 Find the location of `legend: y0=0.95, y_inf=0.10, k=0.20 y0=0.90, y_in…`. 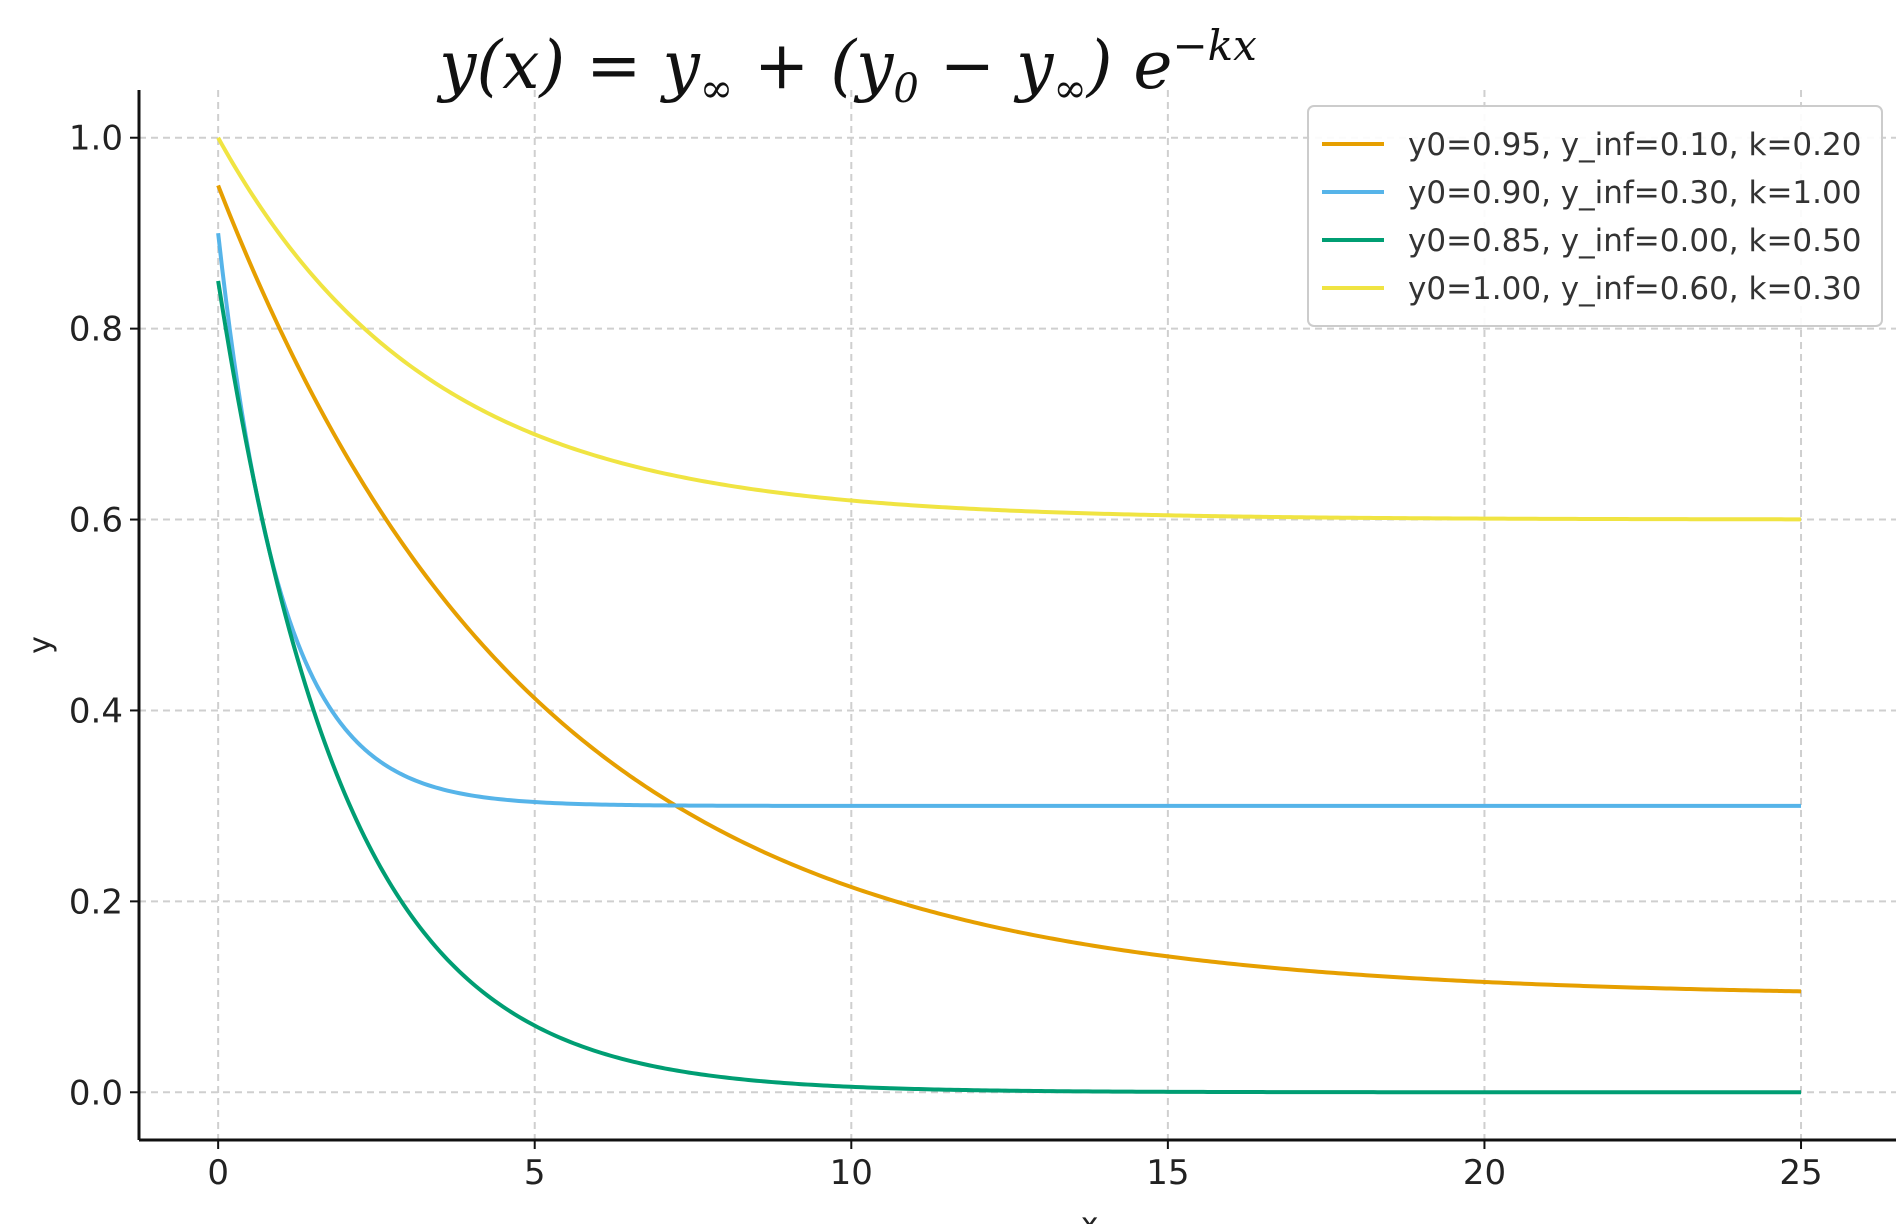

legend: y0=0.95, y_inf=0.10, k=0.20 y0=0.90, y_in… is located at coordinates (1595, 216).